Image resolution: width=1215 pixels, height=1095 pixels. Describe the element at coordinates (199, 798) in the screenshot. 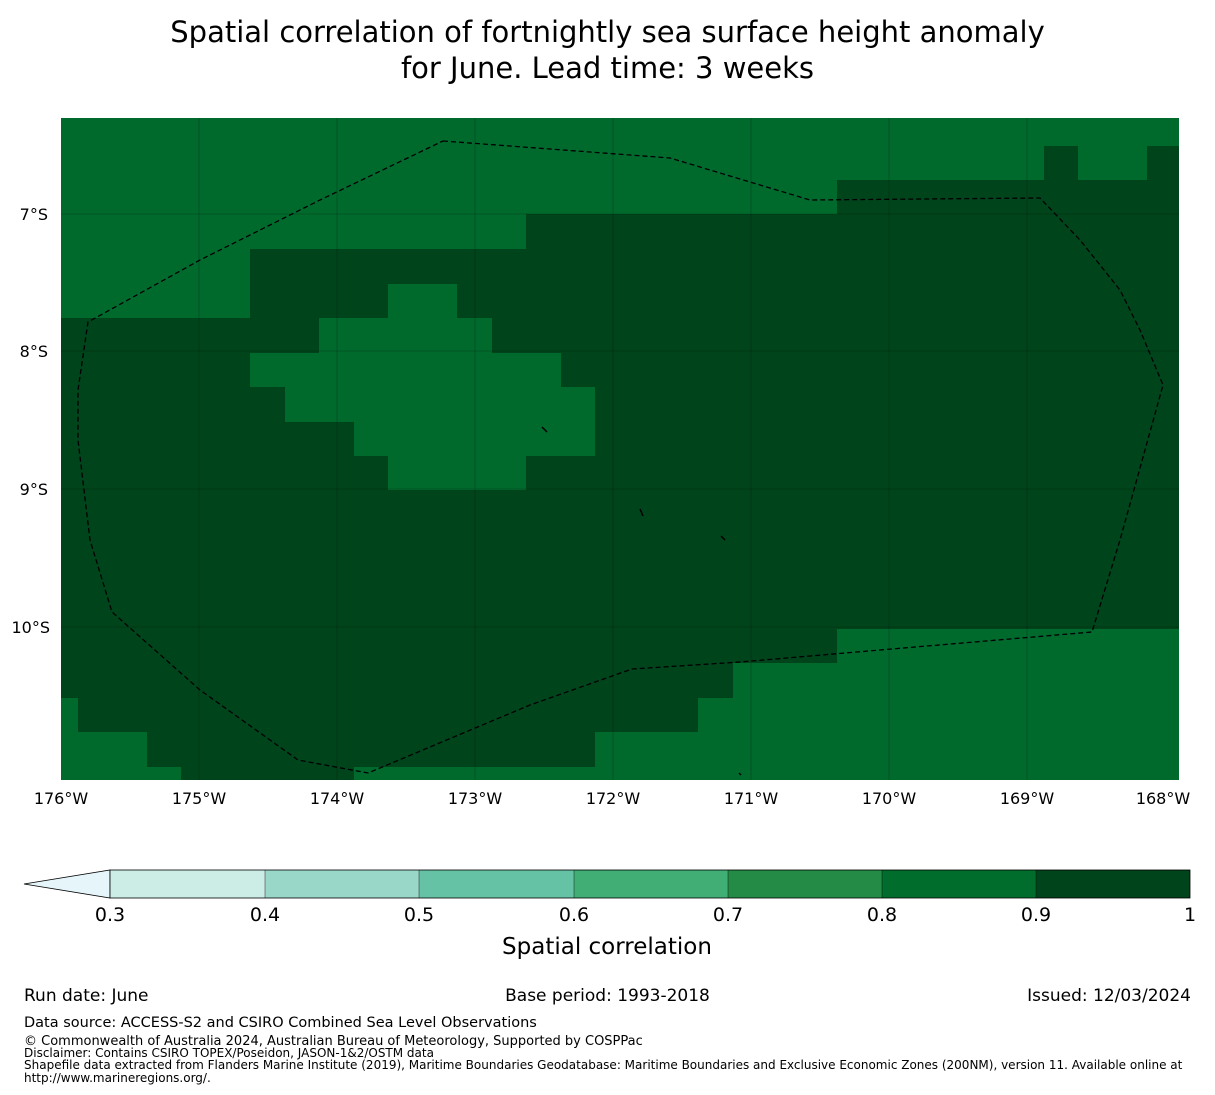

I see `lon-label: 175°W` at that location.